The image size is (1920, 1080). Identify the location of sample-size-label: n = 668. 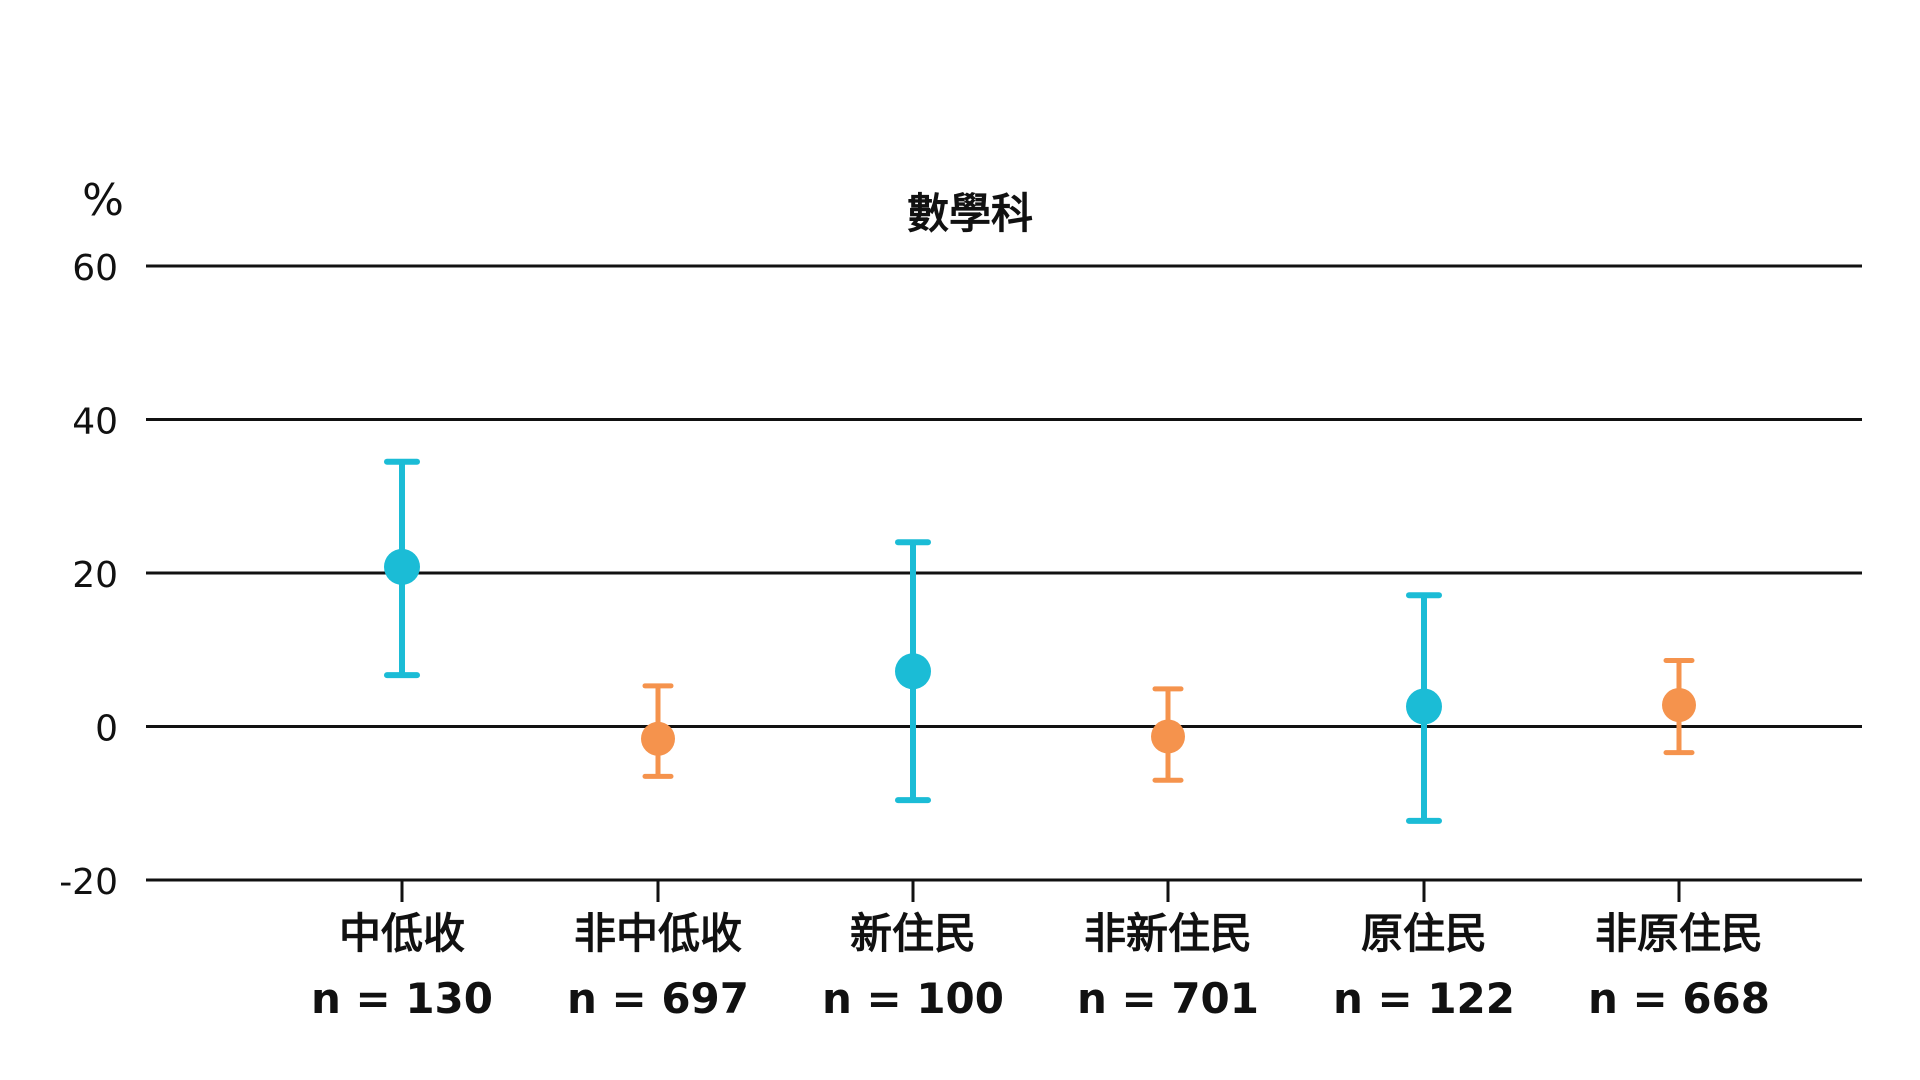
(1679, 998).